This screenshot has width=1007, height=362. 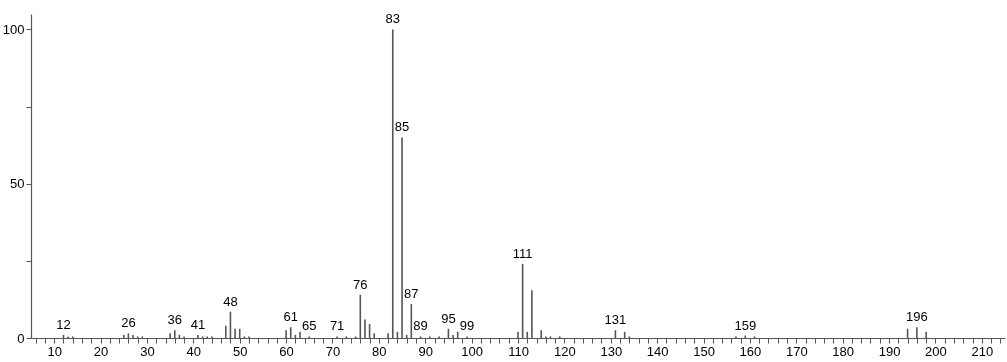 What do you see at coordinates (17, 184) in the screenshot?
I see `y-tick-label: 50` at bounding box center [17, 184].